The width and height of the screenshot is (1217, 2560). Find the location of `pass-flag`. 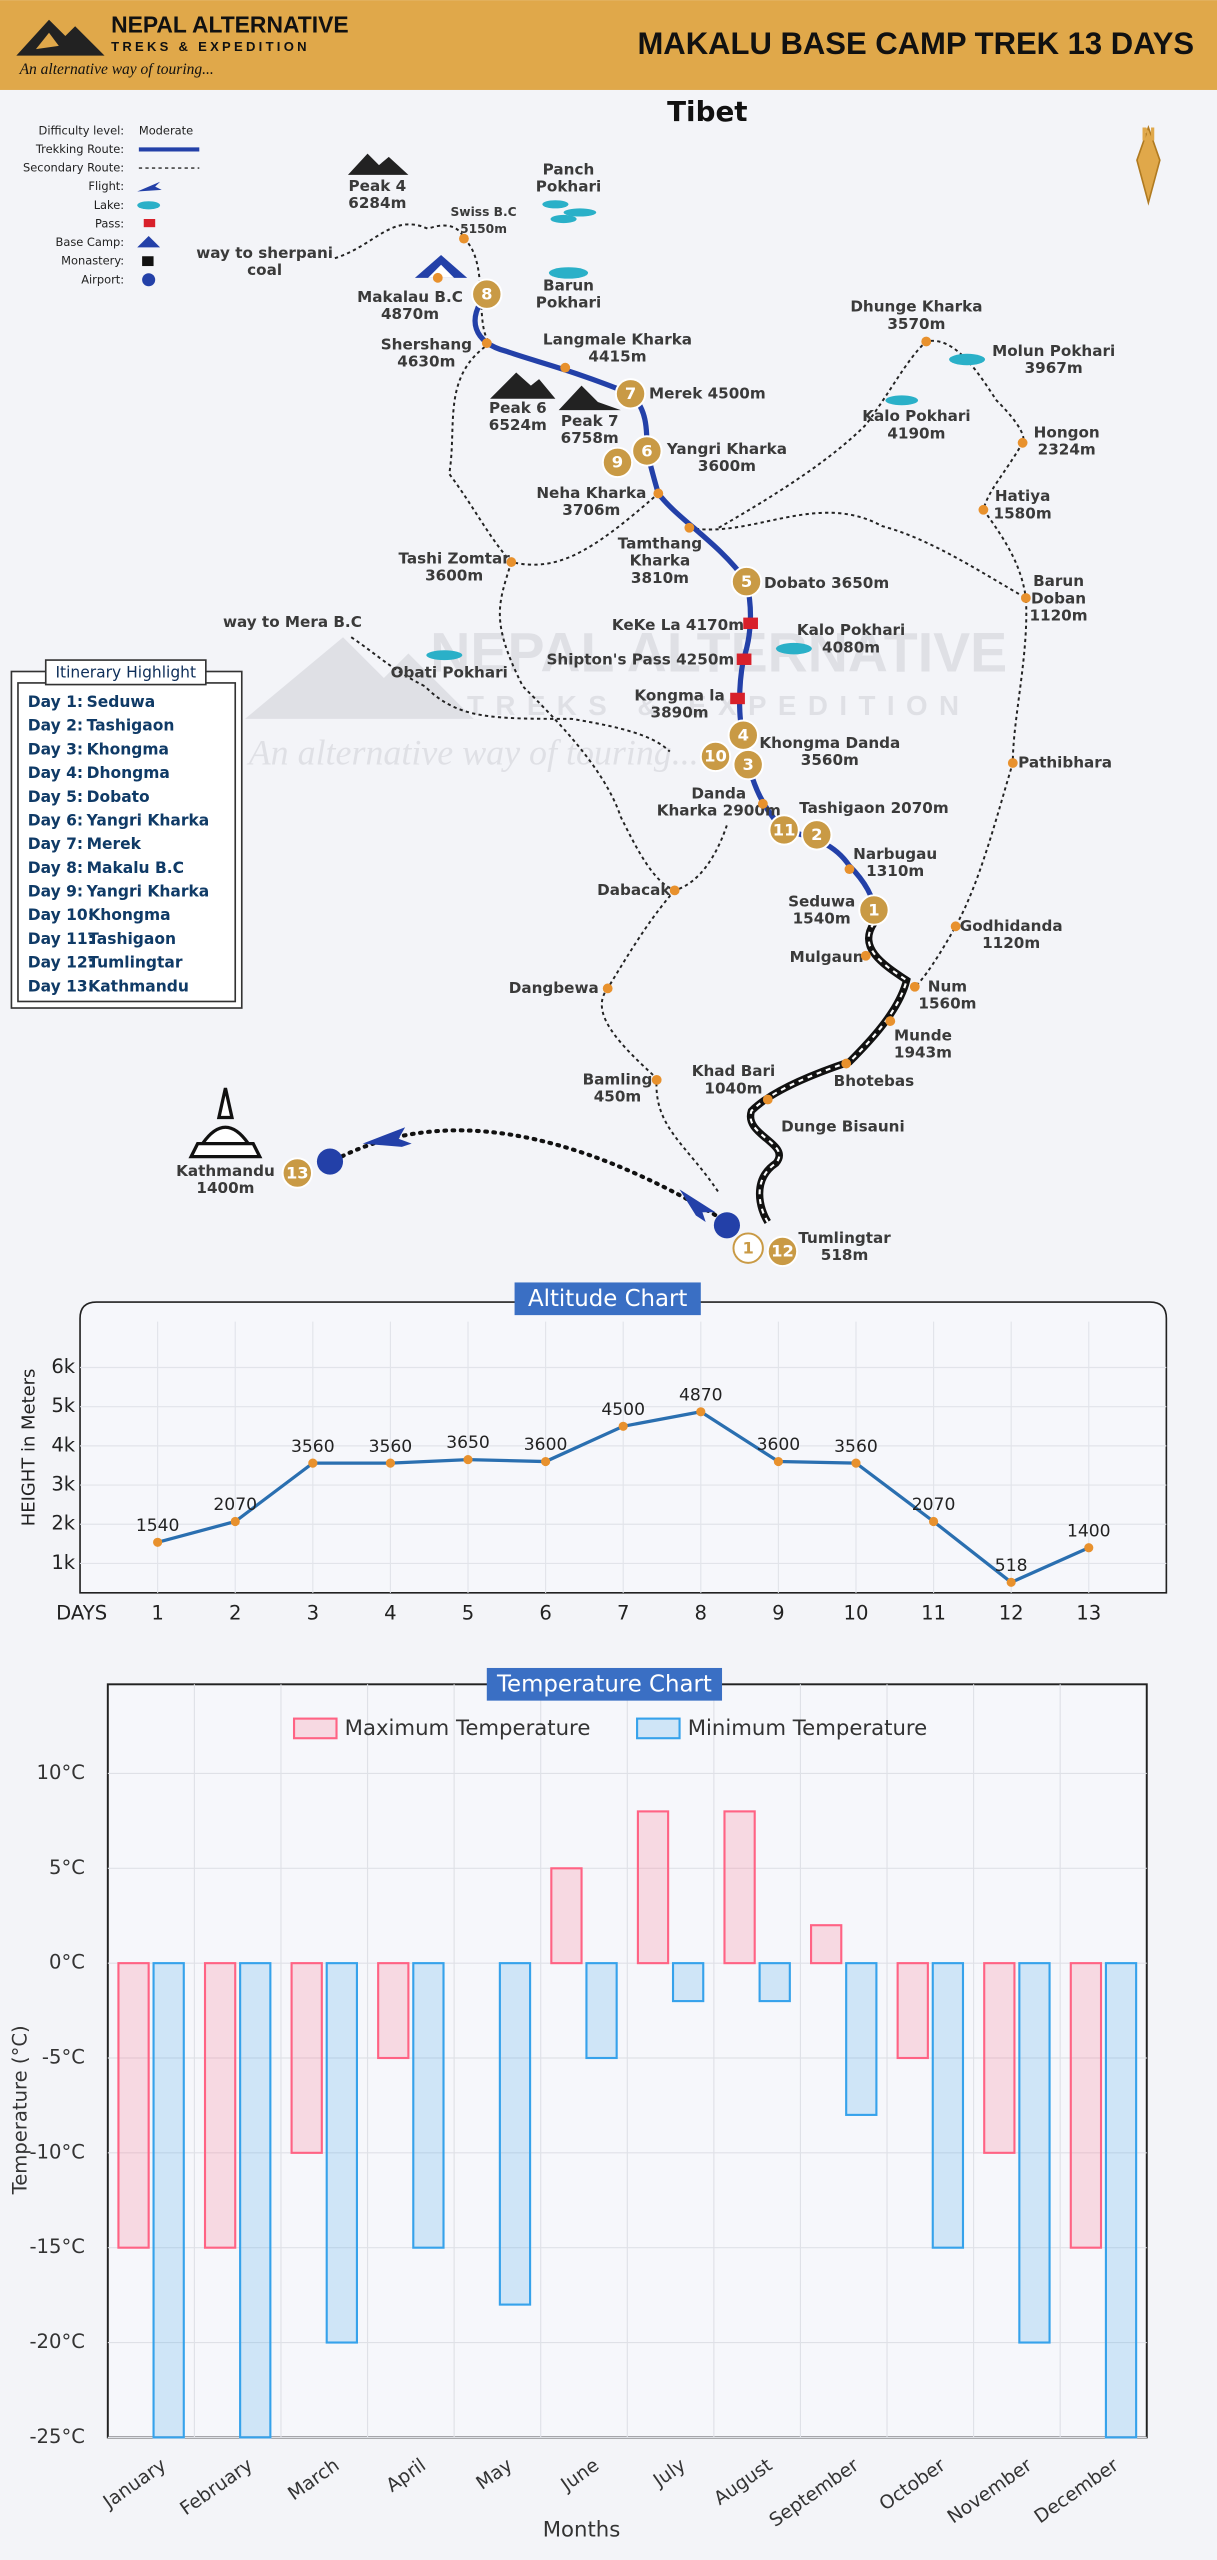

pass-flag is located at coordinates (744, 659).